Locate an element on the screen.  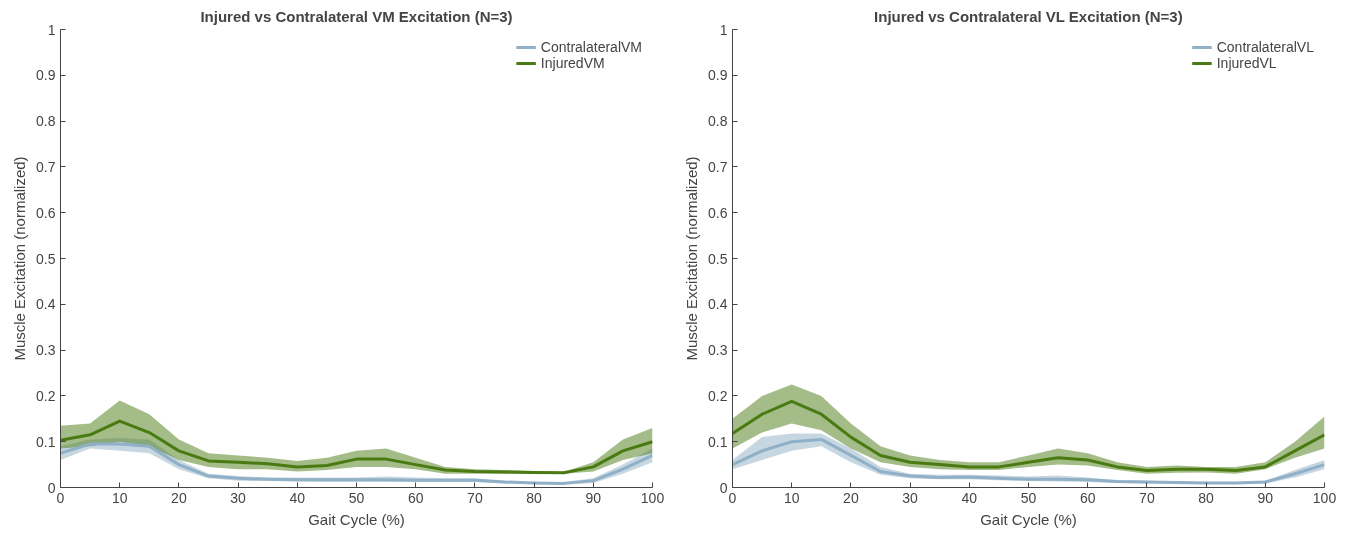
chart-title: Injured vs Contralateral VM Excitation (N=3) is located at coordinates (356, 16).